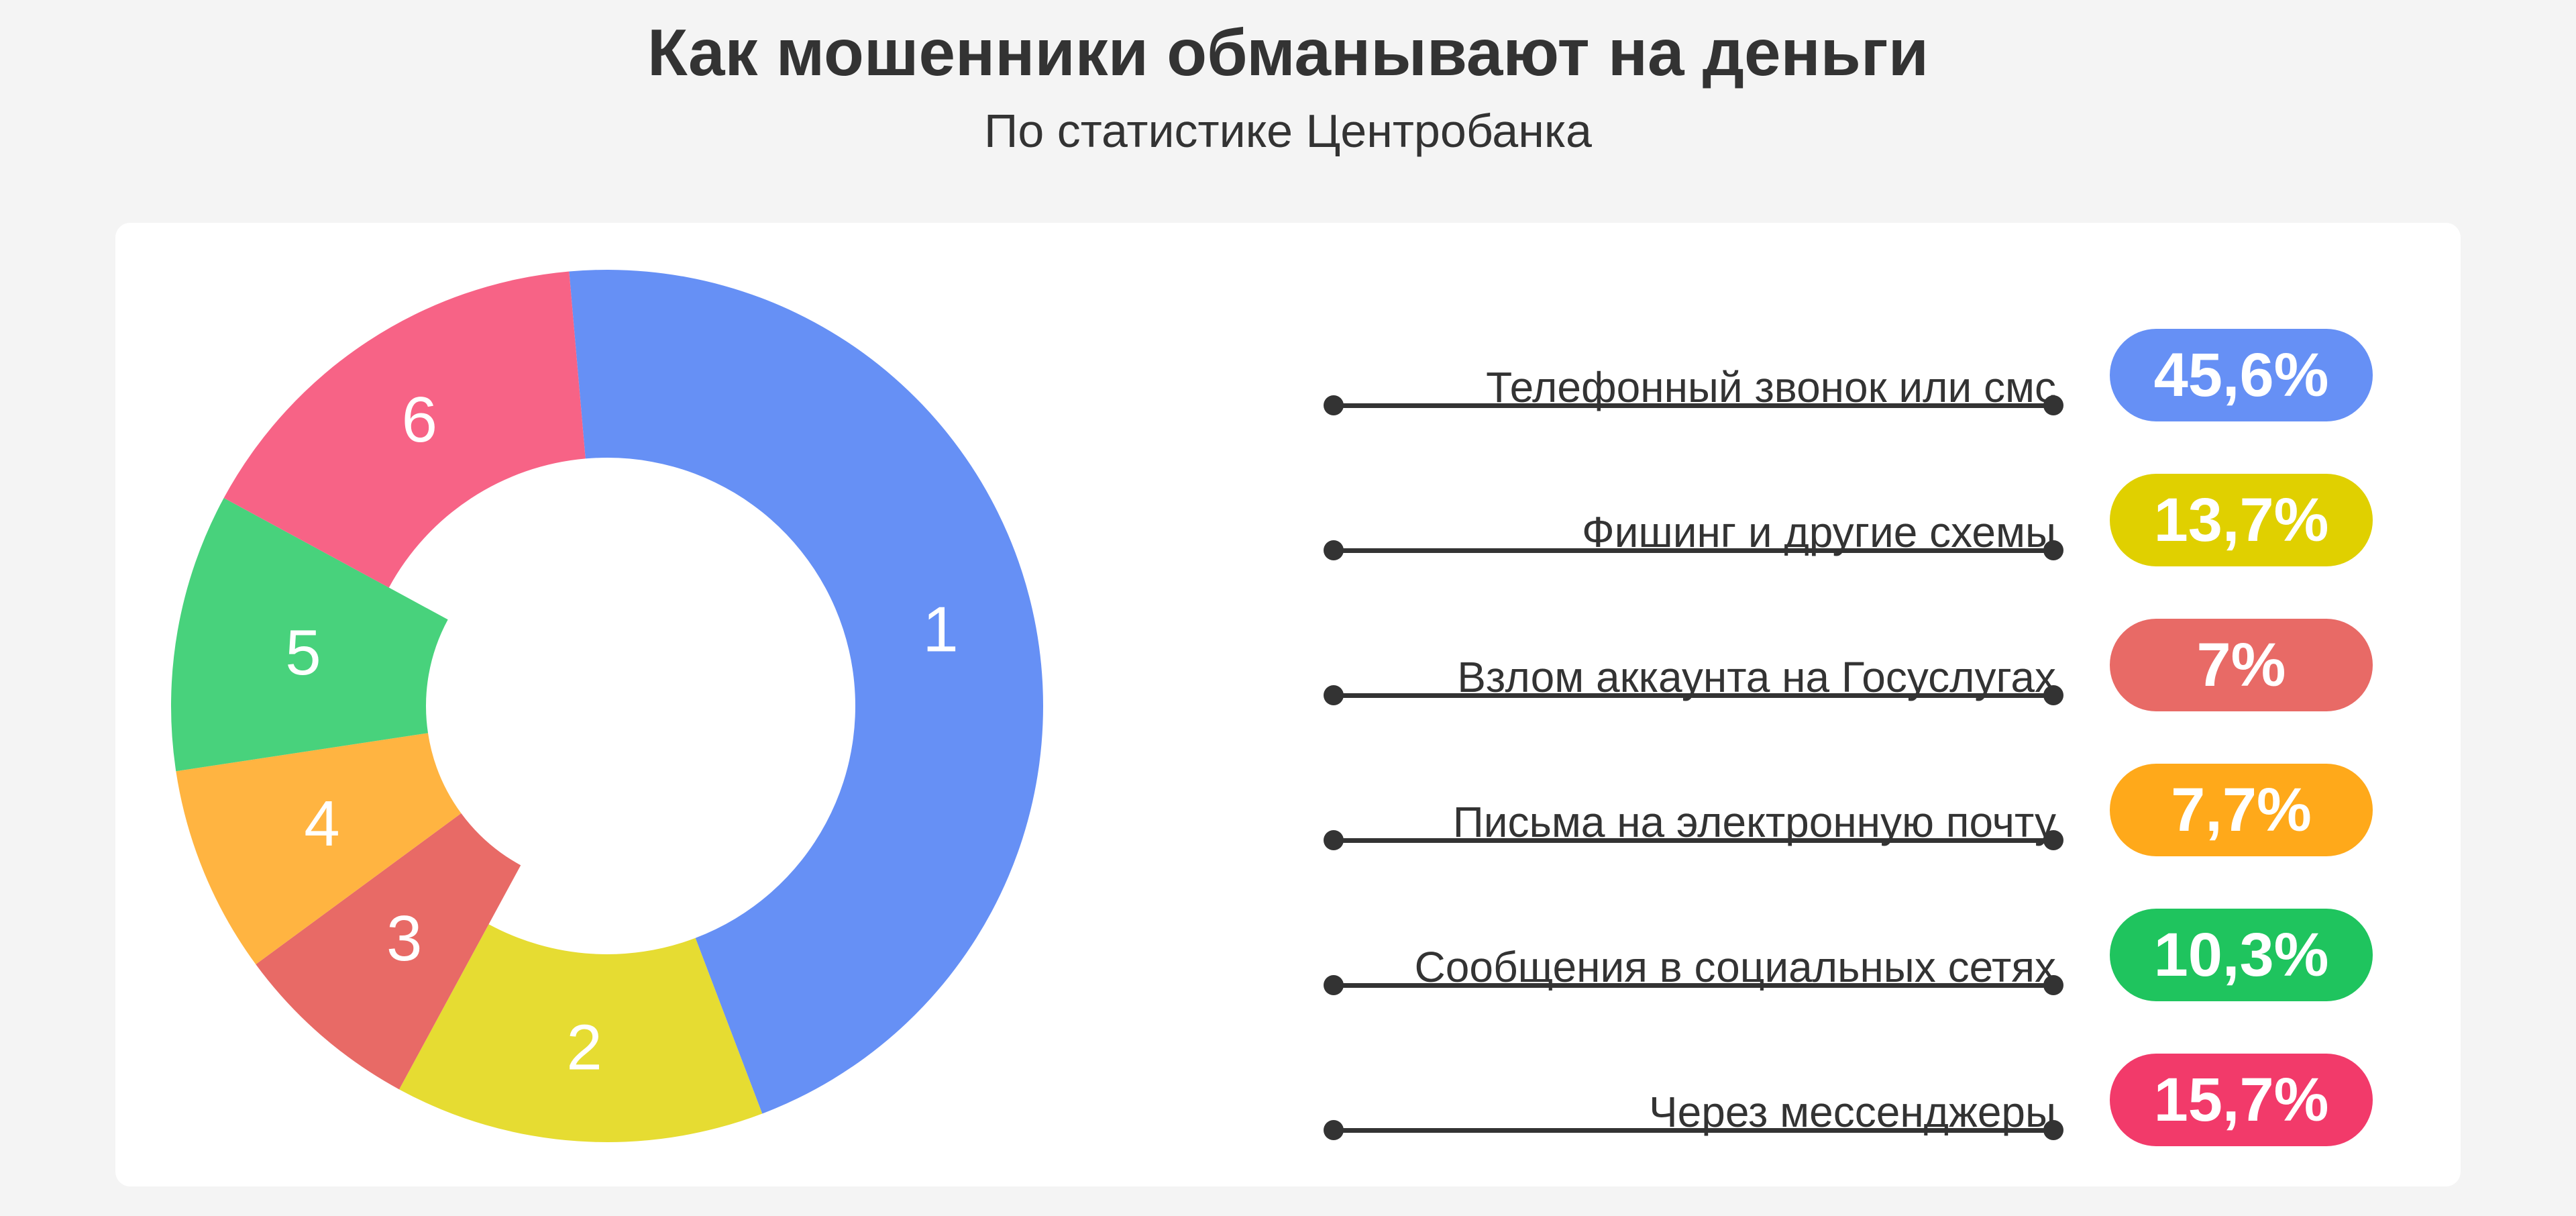 The image size is (2576, 1216). I want to click on percentage-badge: 15,7%, so click(2241, 1100).